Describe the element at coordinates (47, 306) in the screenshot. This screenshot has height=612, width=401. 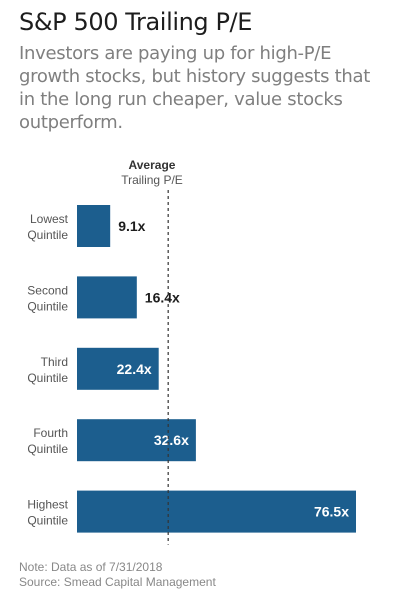
I see `category-label-2-line2: Quintile` at that location.